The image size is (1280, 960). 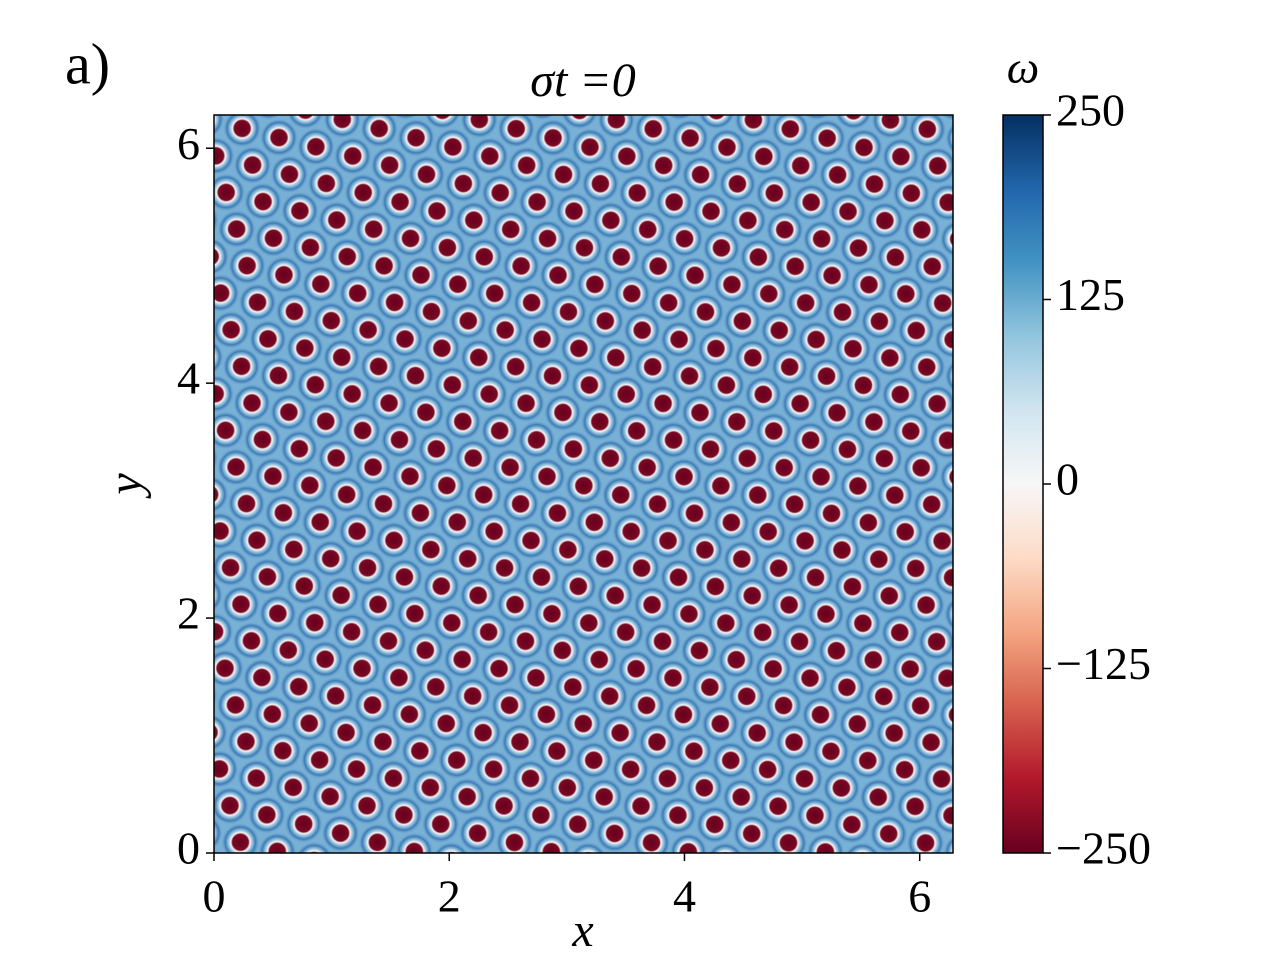 What do you see at coordinates (188, 378) in the screenshot?
I see `y-tick-label: 4` at bounding box center [188, 378].